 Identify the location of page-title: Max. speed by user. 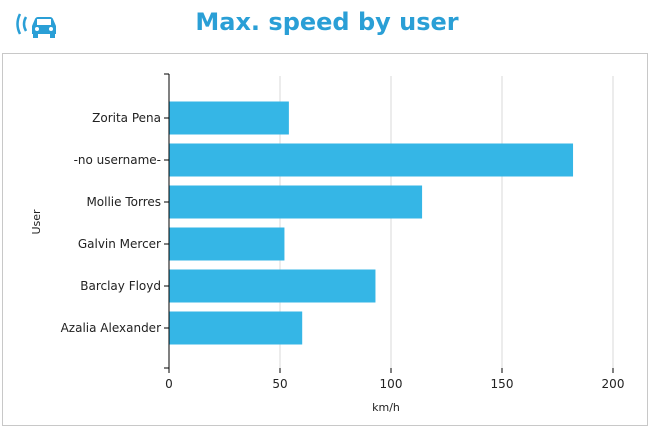
(327, 22).